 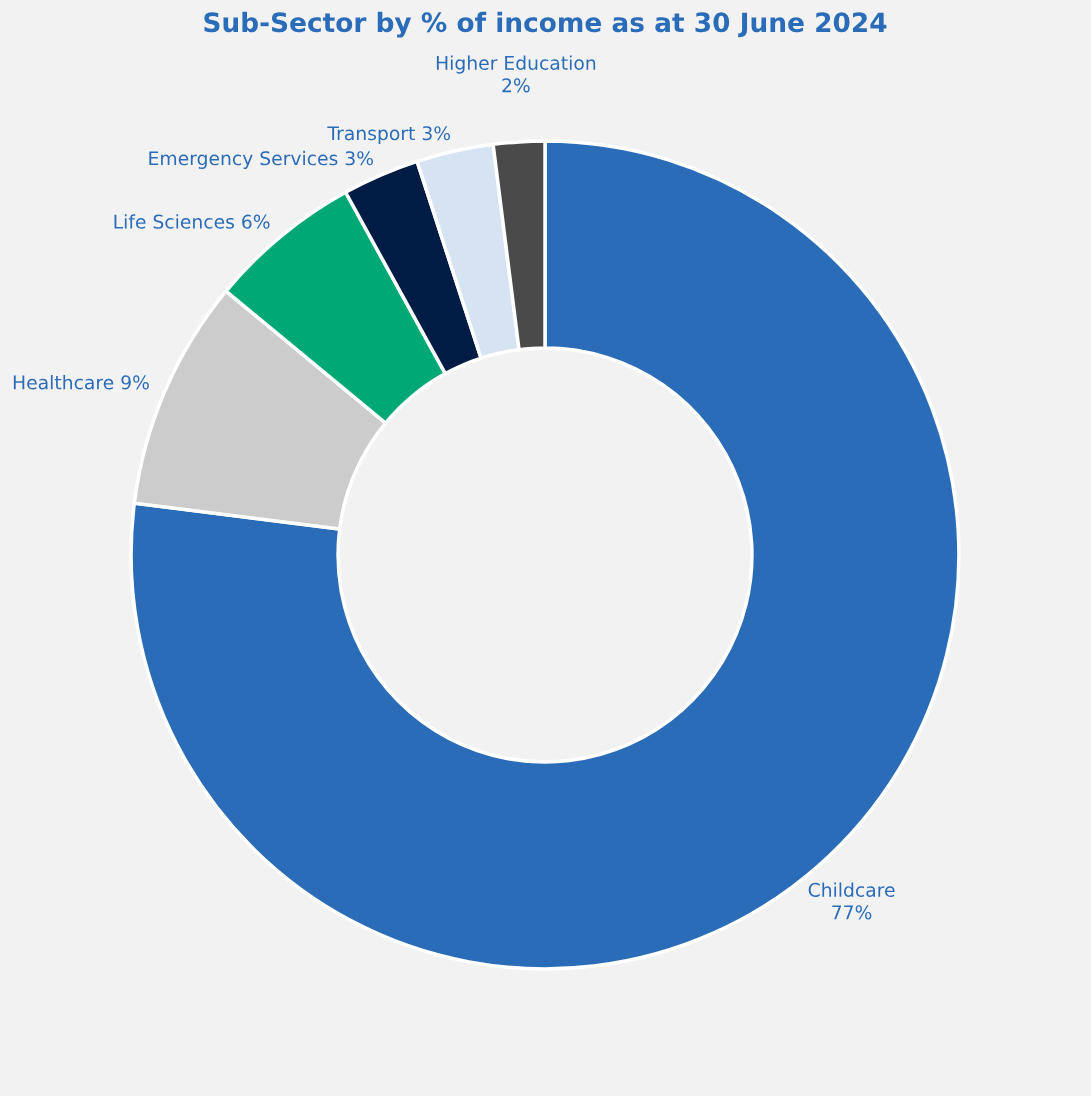 I want to click on slice-label: Higher Education, so click(x=516, y=64).